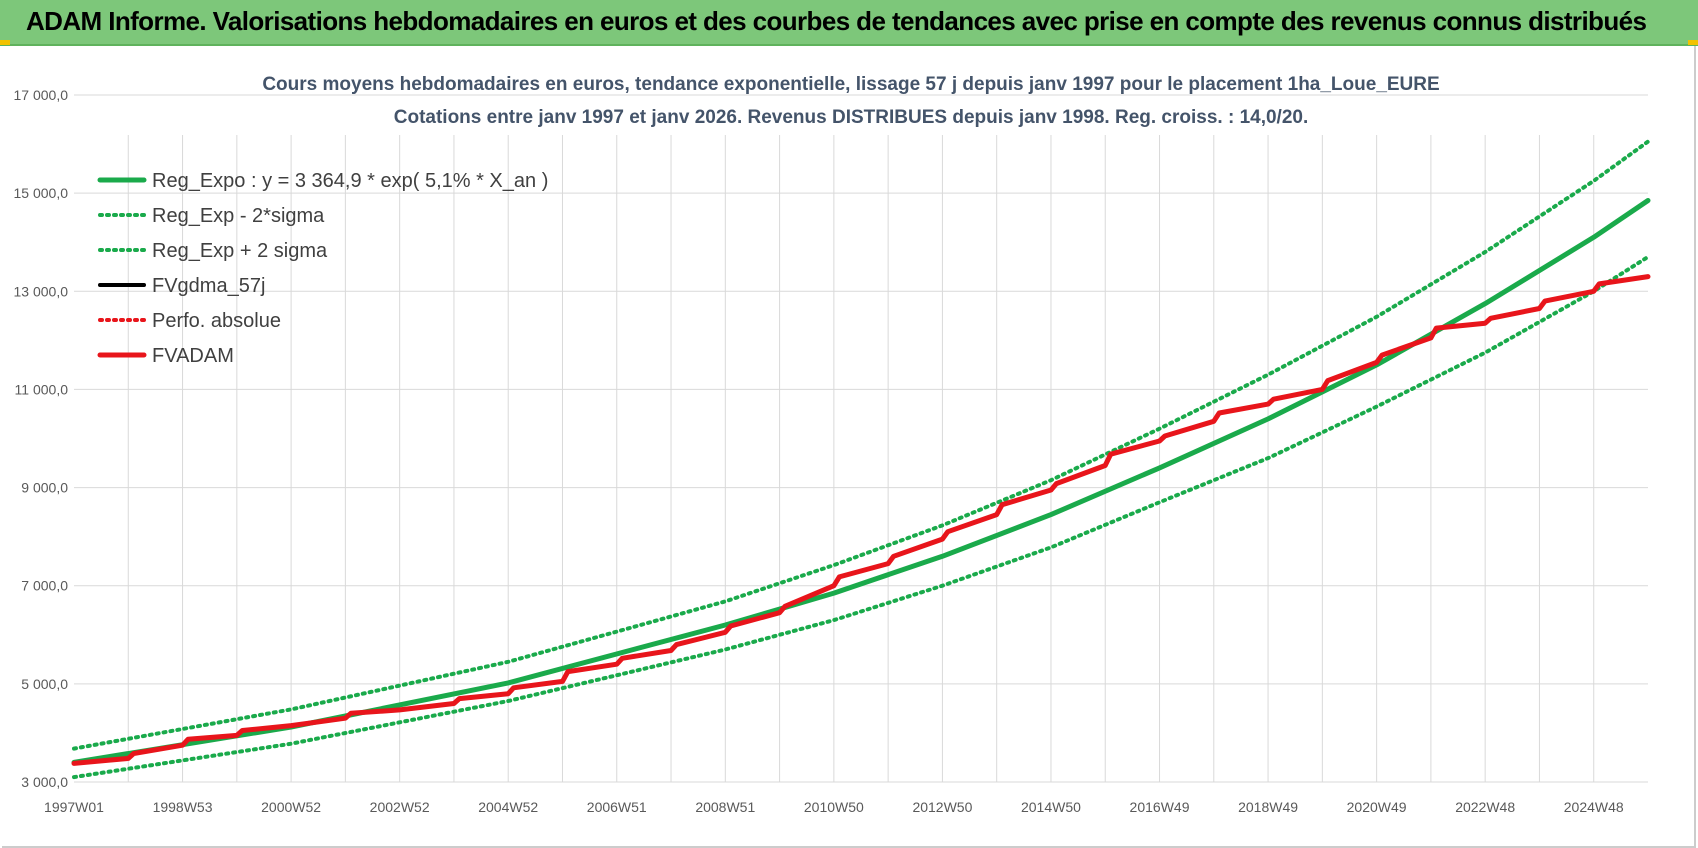 This screenshot has width=1698, height=848. What do you see at coordinates (216, 321) in the screenshot?
I see `legend-label: Perfo. absolue` at bounding box center [216, 321].